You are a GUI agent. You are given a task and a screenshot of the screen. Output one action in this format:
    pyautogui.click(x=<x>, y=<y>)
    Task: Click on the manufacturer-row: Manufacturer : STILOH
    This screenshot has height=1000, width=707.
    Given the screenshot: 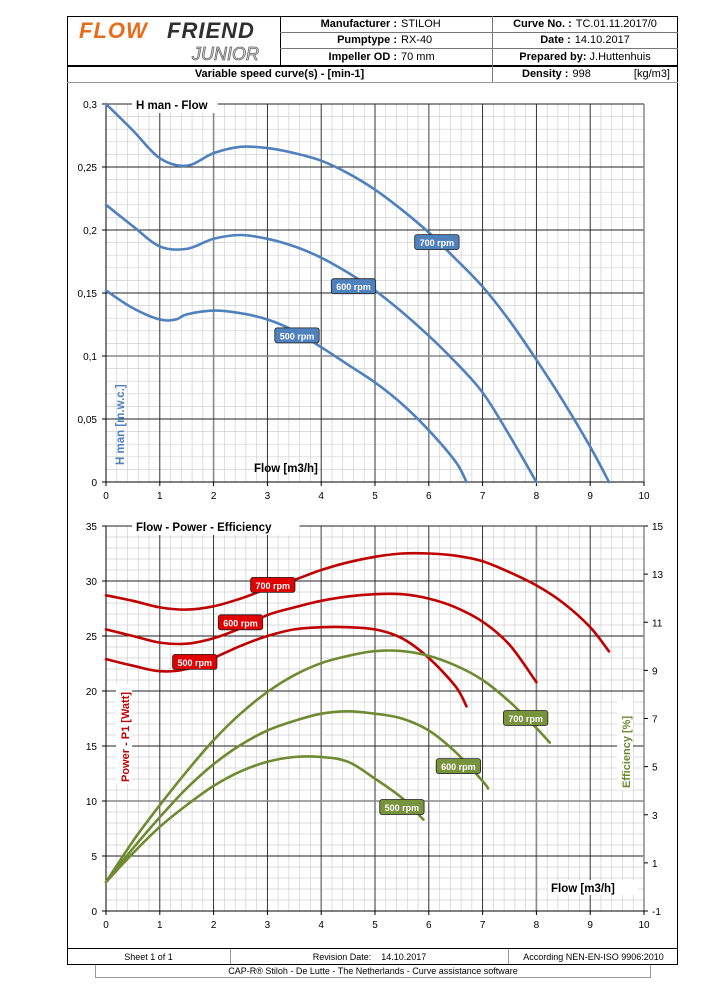 What is the action you would take?
    pyautogui.click(x=386, y=24)
    